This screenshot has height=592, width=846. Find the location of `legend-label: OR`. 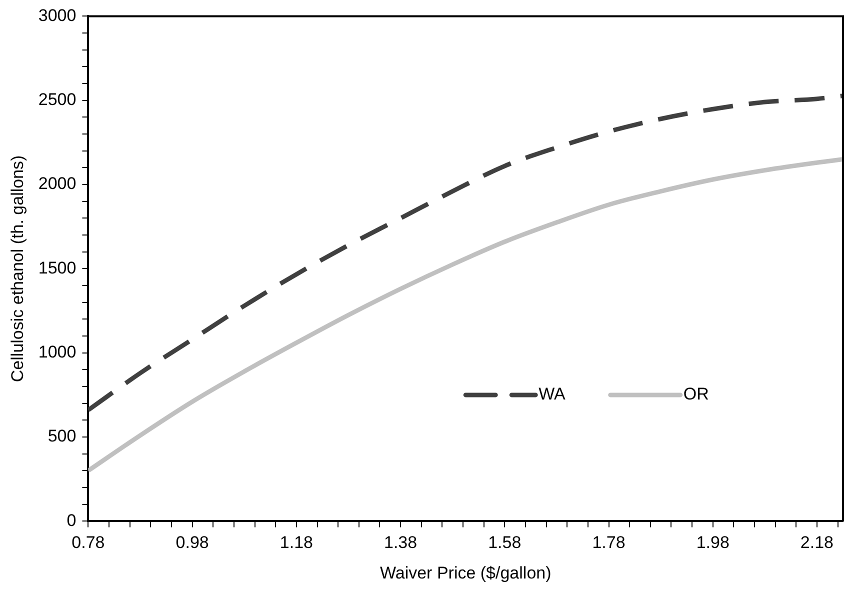

legend-label: OR is located at coordinates (696, 394).